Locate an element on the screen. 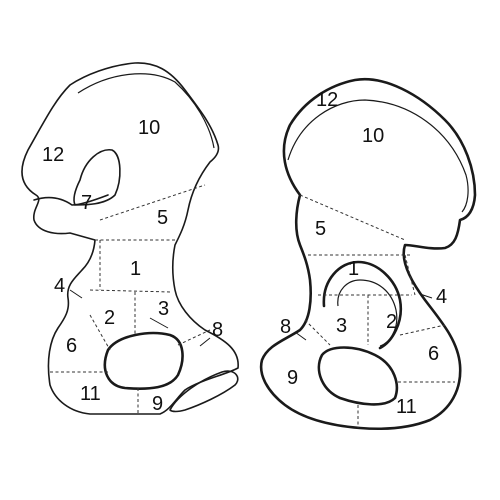  left-label-2: 2 is located at coordinates (109, 318).